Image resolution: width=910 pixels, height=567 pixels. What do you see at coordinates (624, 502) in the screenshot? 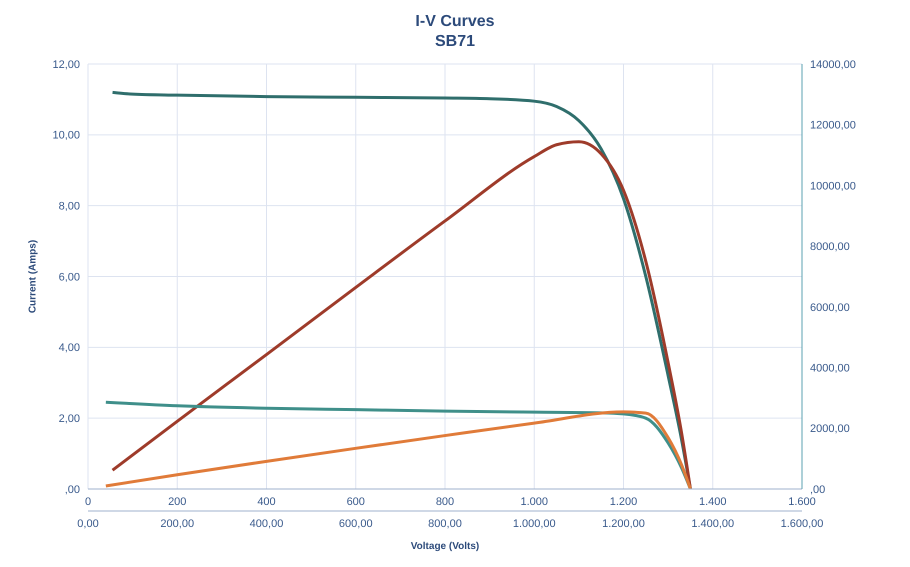
I see `x-tick-label: 1.200` at bounding box center [624, 502].